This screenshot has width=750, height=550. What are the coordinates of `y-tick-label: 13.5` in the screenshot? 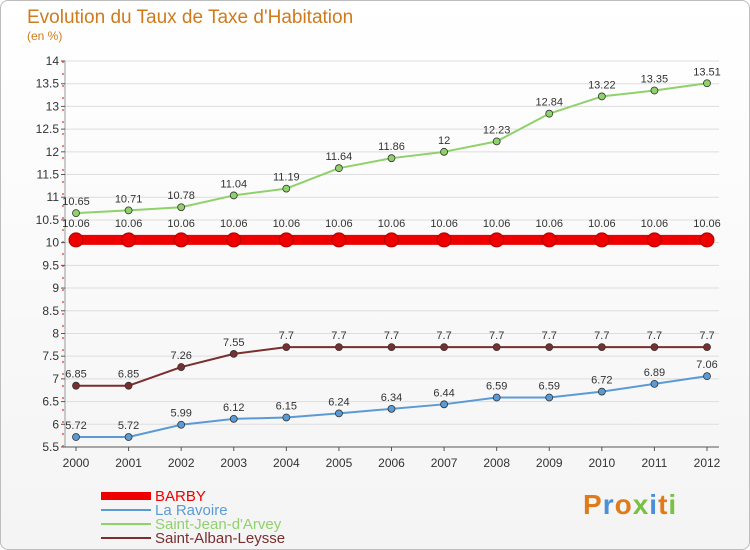 It's located at (48, 84).